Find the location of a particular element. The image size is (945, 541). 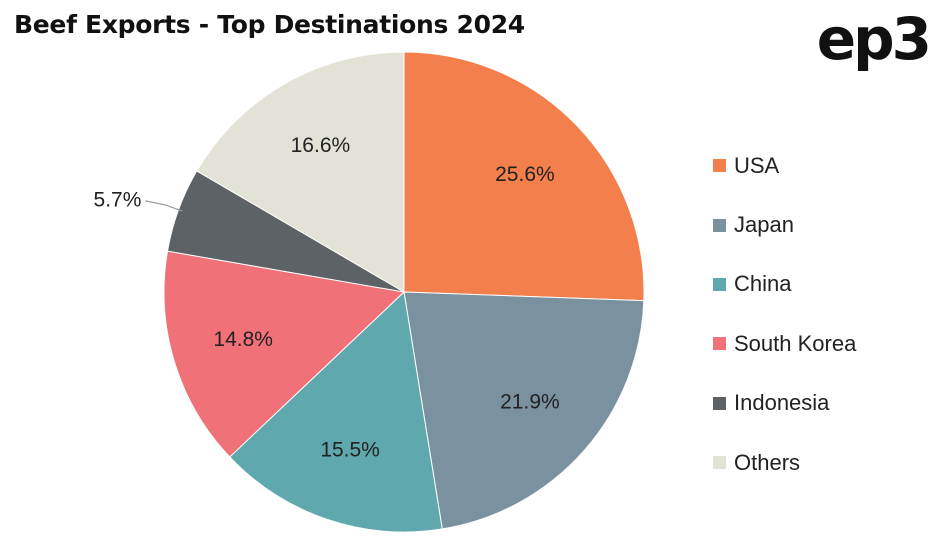

legend-item-japan: Japan is located at coordinates (784, 224).